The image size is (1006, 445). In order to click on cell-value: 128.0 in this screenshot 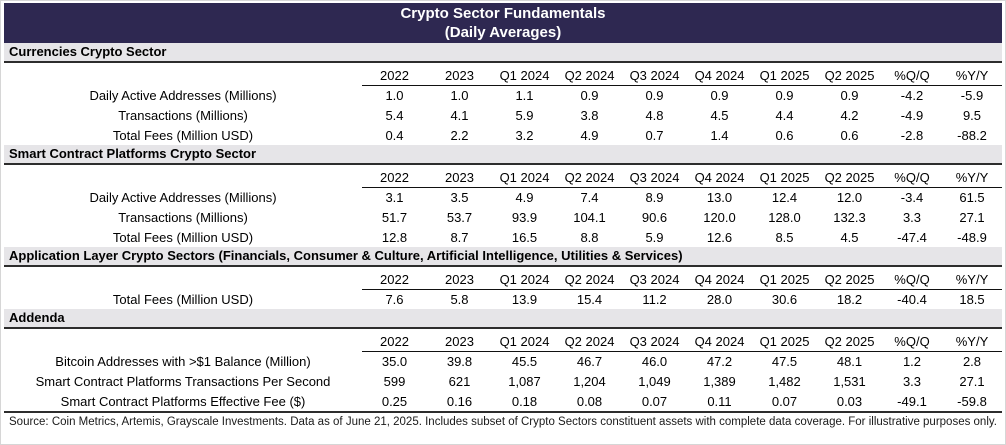, I will do `click(784, 217)`.